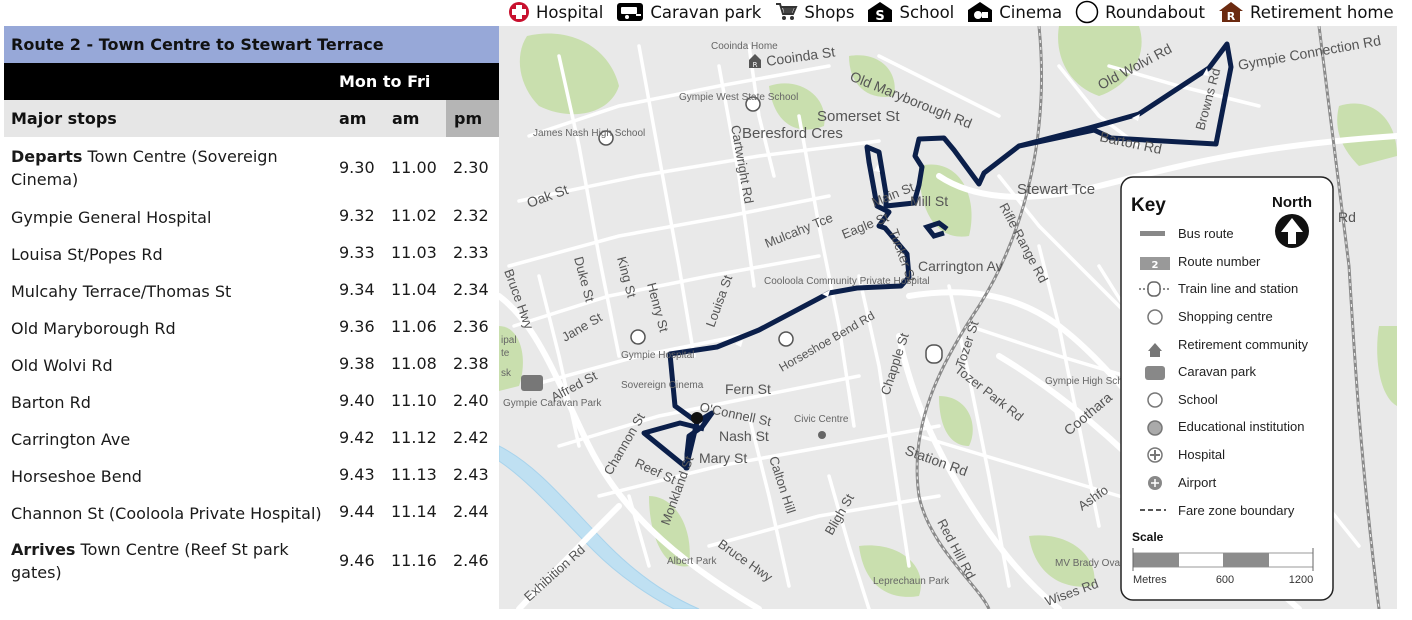  Describe the element at coordinates (170, 439) in the screenshot. I see `stop-name: Carrington Ave` at that location.